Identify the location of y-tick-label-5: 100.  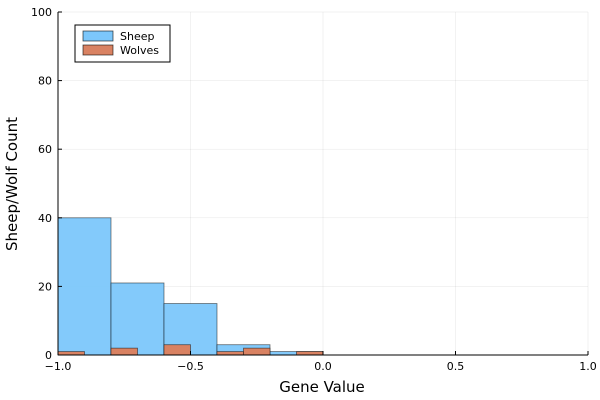
(41, 12).